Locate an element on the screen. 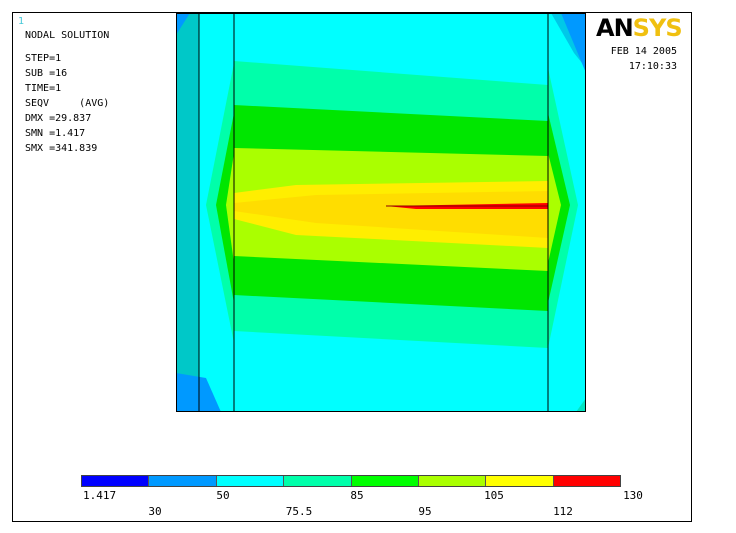 The image size is (736, 533). legend-label-top-2: 50 is located at coordinates (223, 495).